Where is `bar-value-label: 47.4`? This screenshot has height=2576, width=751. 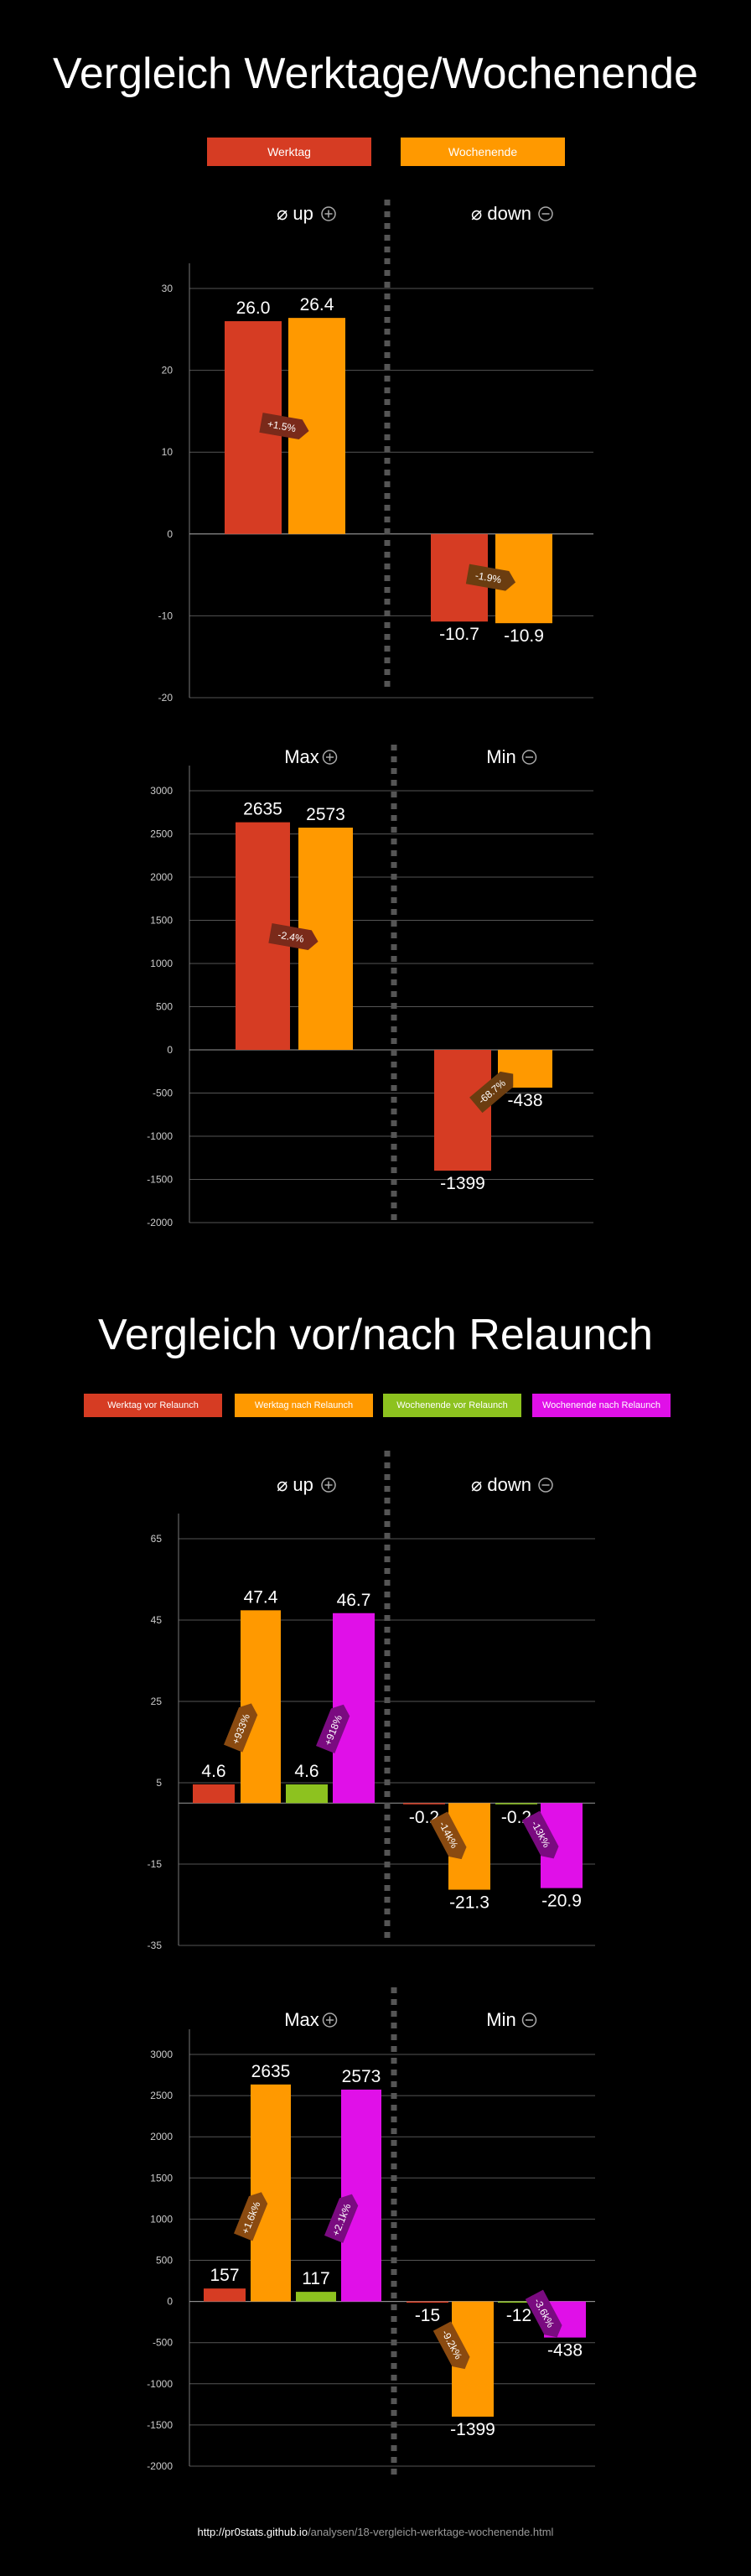
bar-value-label: 47.4 is located at coordinates (261, 1597).